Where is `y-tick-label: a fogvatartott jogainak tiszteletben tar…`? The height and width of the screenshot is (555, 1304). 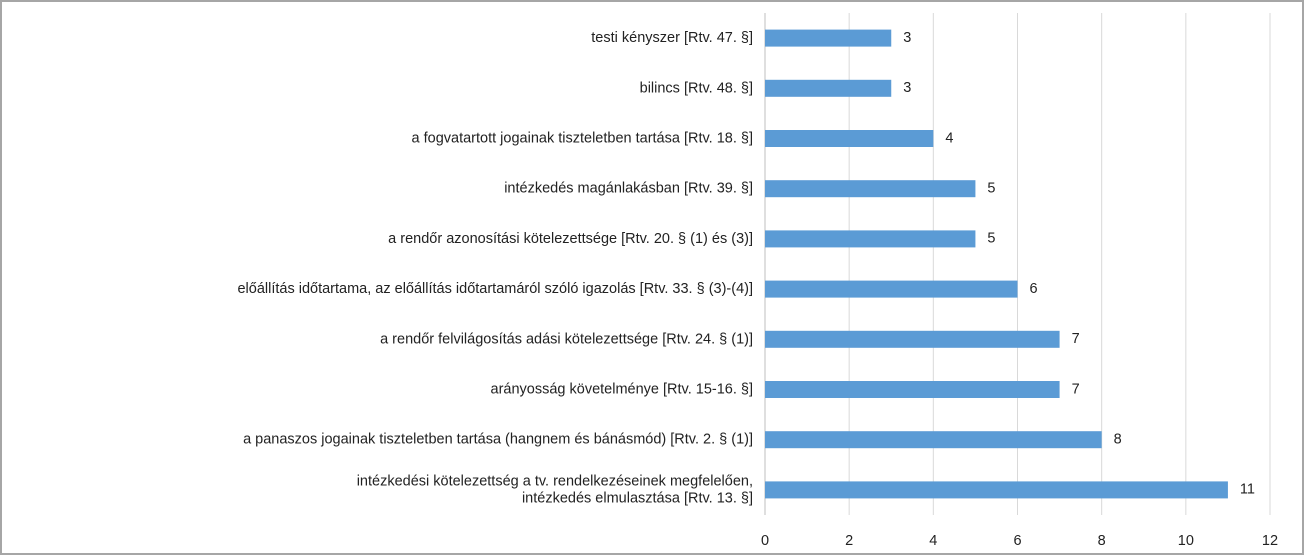
y-tick-label: a fogvatartott jogainak tiszteletben tar… is located at coordinates (582, 138).